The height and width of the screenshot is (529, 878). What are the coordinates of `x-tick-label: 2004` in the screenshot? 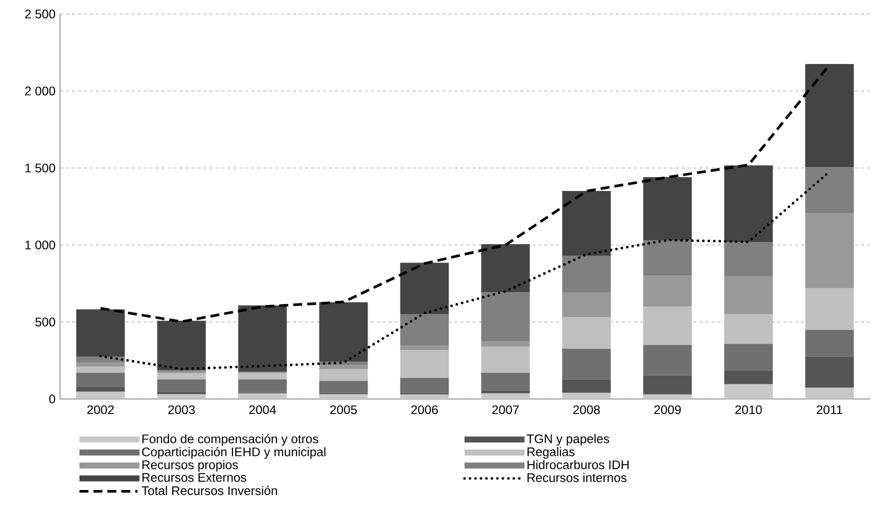 It's located at (262, 409).